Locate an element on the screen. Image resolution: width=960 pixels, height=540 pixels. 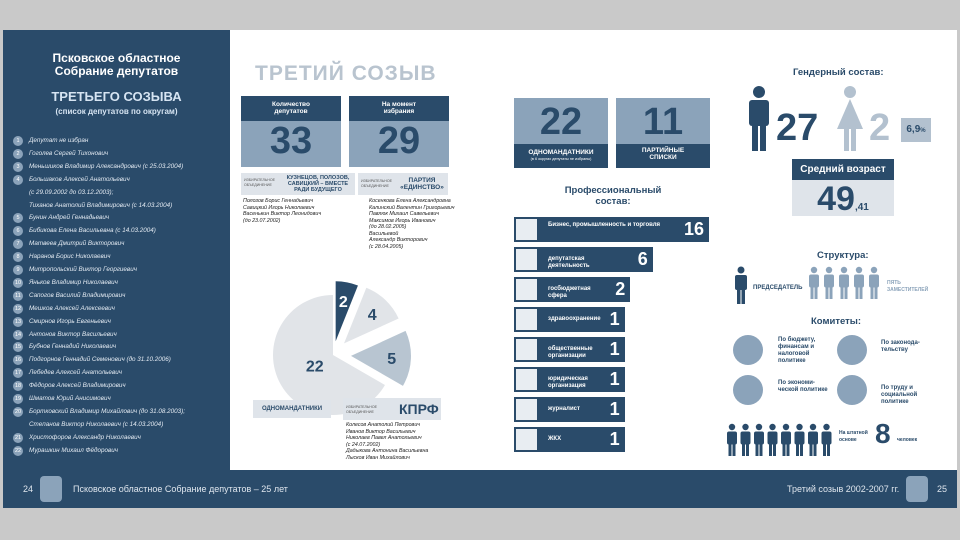
deputy-name: Наранов Борис Николаевич is located at coordinates (70, 257).